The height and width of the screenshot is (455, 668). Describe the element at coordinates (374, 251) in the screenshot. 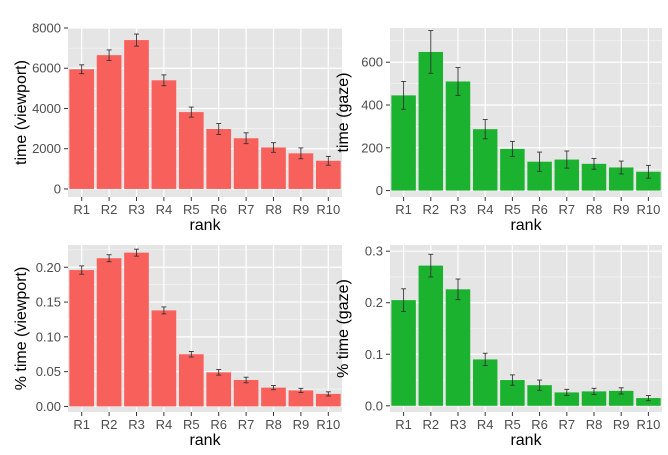

I see `y-tick-label: 0.3` at that location.